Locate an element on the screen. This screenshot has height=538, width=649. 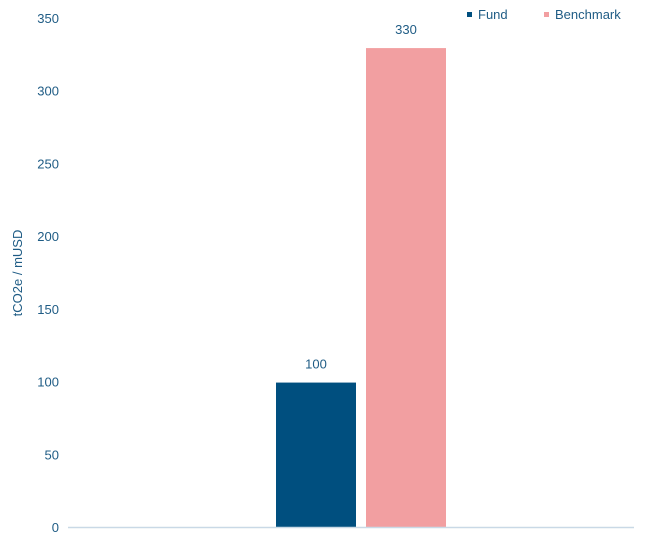
data-label-benchmark: 330 is located at coordinates (406, 29).